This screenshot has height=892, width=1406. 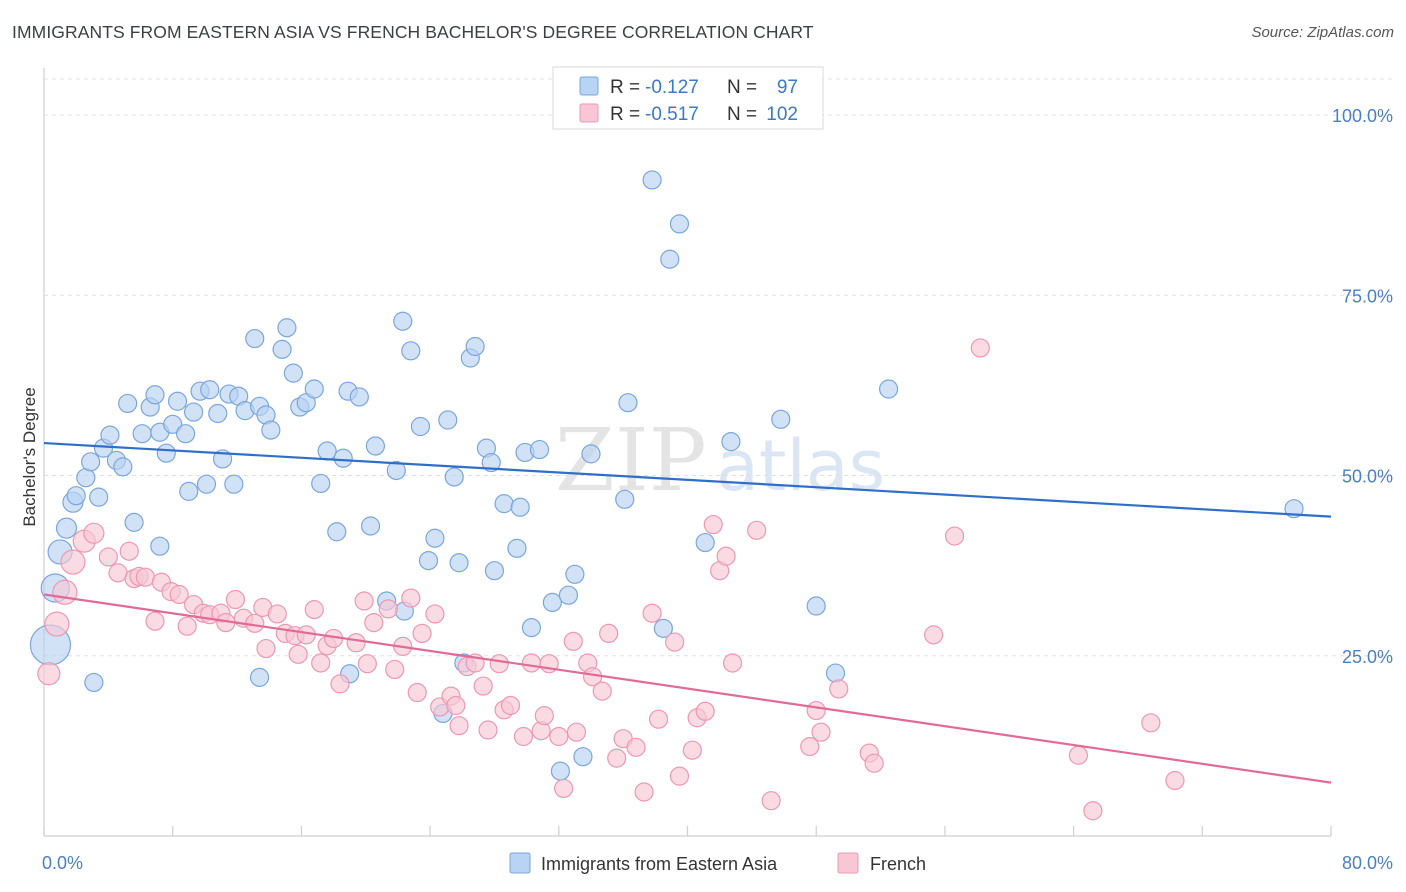 What do you see at coordinates (787, 87) in the screenshot?
I see `legend-n-value: 97` at bounding box center [787, 87].